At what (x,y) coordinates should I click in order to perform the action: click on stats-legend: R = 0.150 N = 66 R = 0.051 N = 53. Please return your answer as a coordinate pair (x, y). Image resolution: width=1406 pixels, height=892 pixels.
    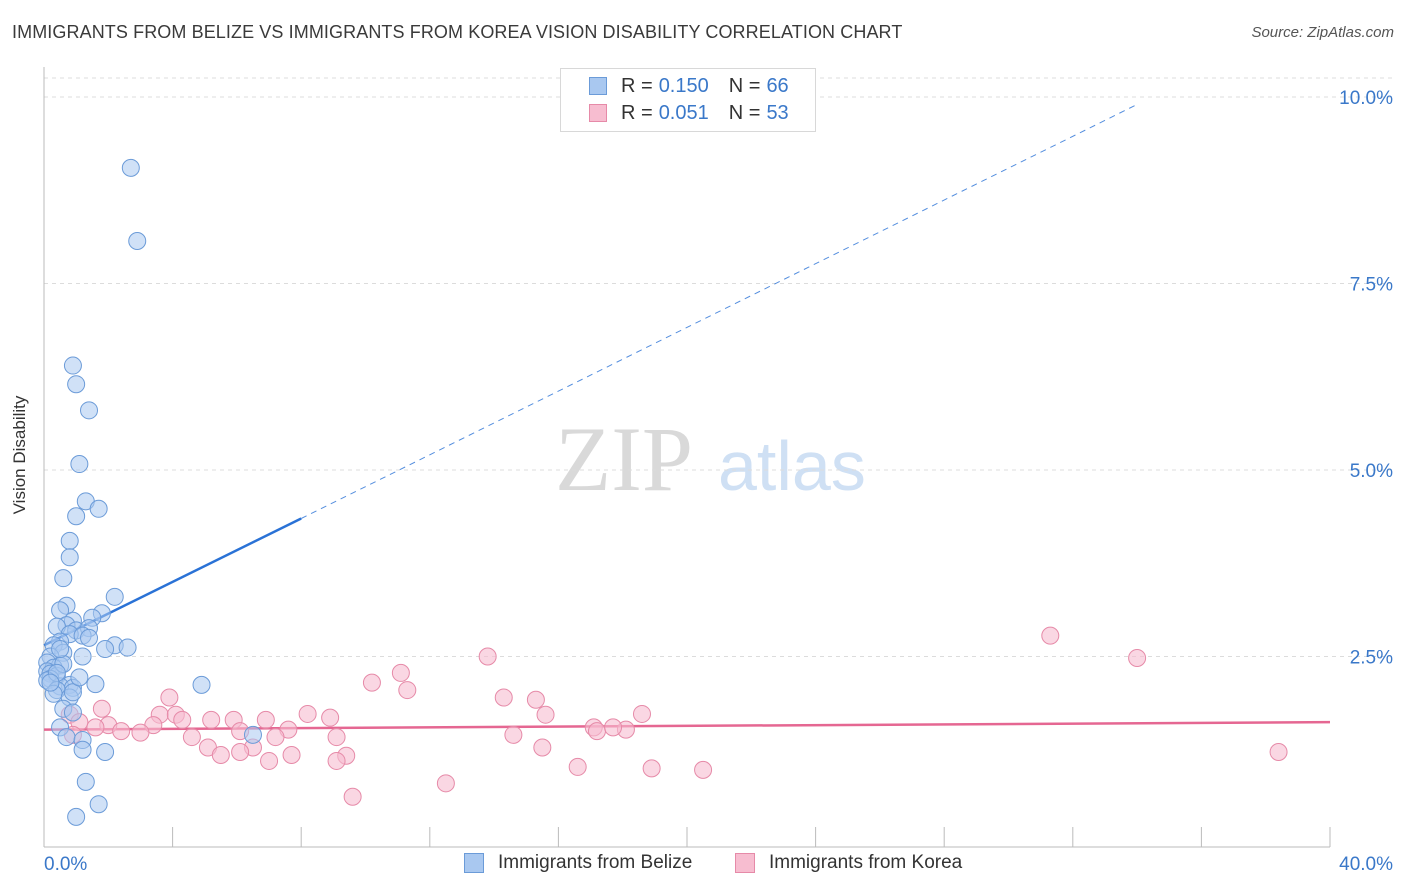
    Looking at the image, I should click on (688, 100).